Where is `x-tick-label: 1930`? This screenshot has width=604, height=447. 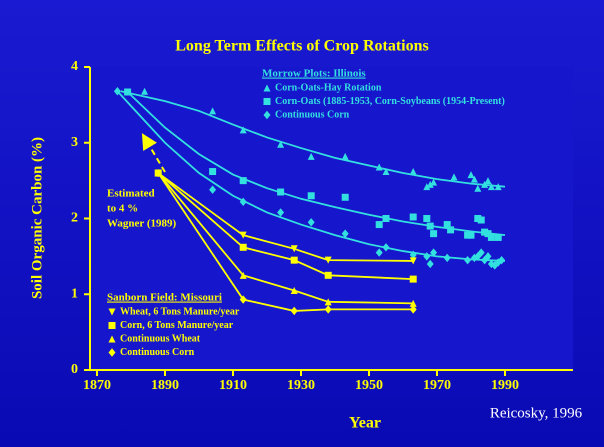 x-tick-label: 1930 is located at coordinates (301, 385).